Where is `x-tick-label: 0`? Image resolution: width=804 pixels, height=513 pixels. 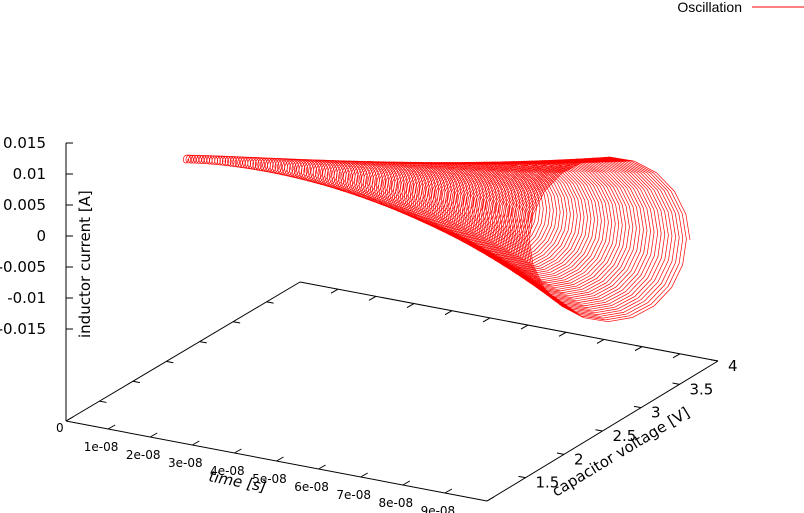
x-tick-label: 0 is located at coordinates (60, 428).